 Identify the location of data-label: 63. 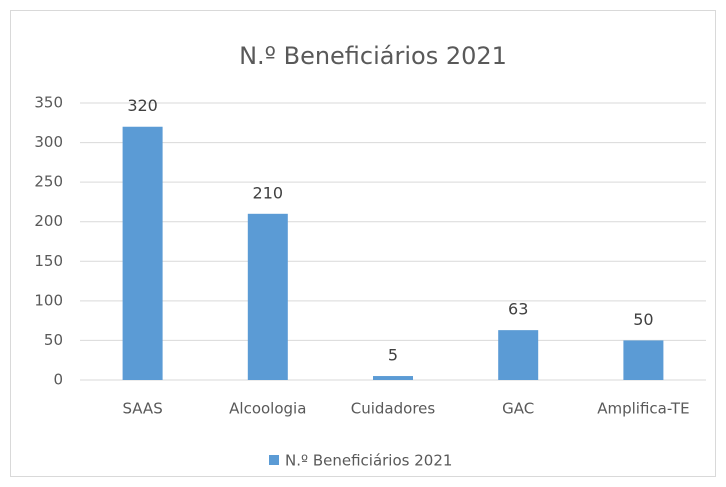
(518, 309).